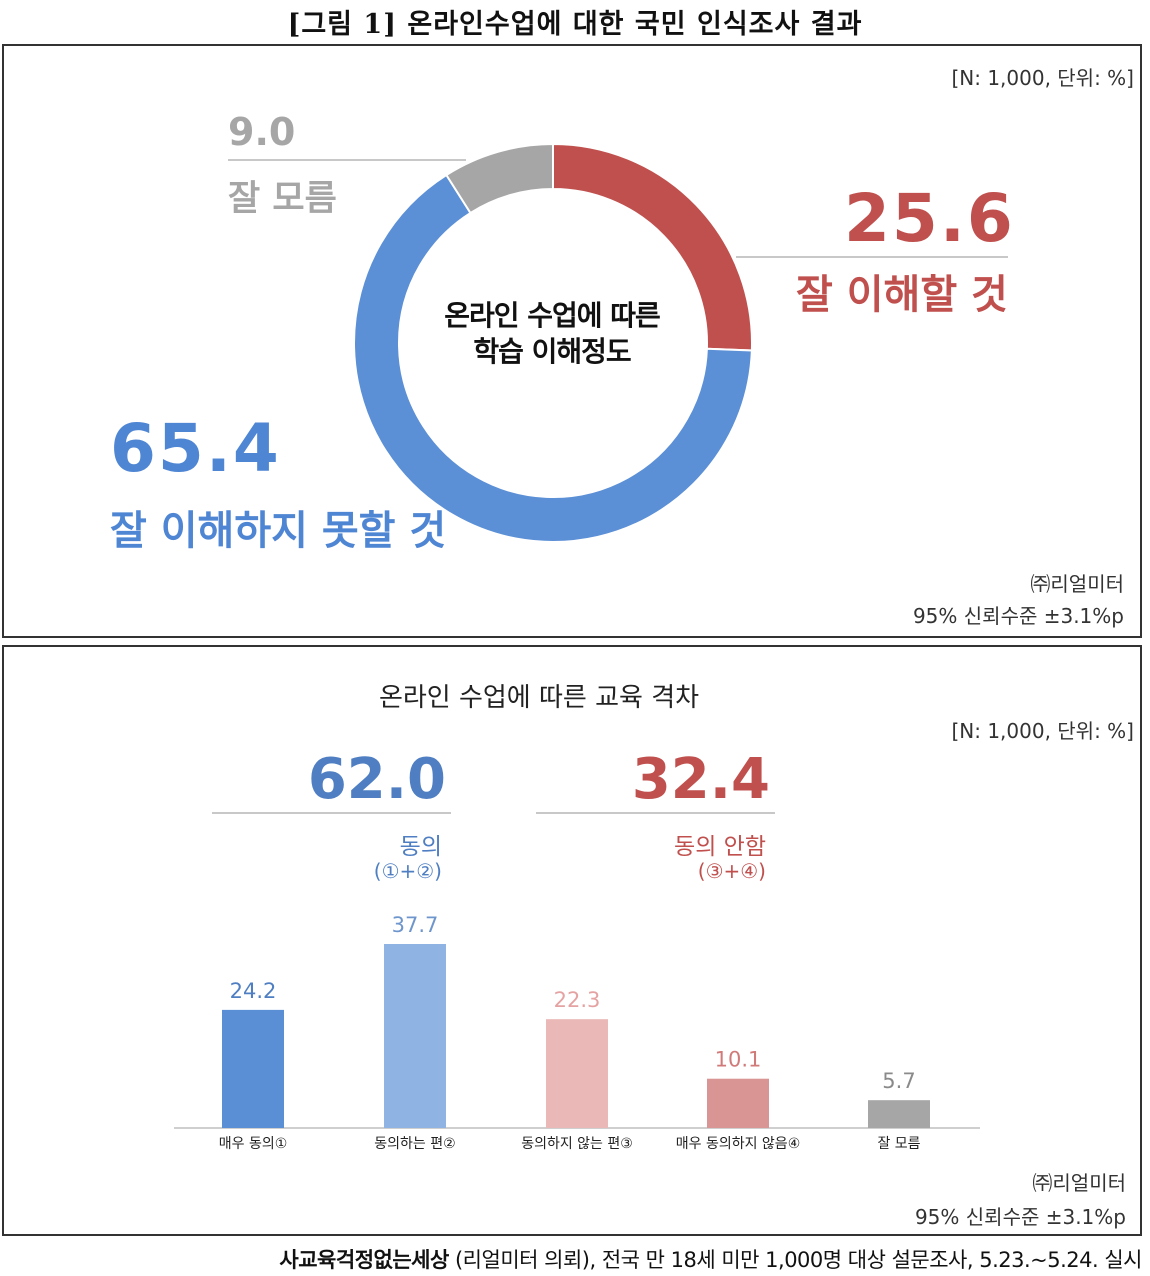 This screenshot has width=1150, height=1276. What do you see at coordinates (499, 178) in the screenshot?
I see `donut-slice-unknown` at bounding box center [499, 178].